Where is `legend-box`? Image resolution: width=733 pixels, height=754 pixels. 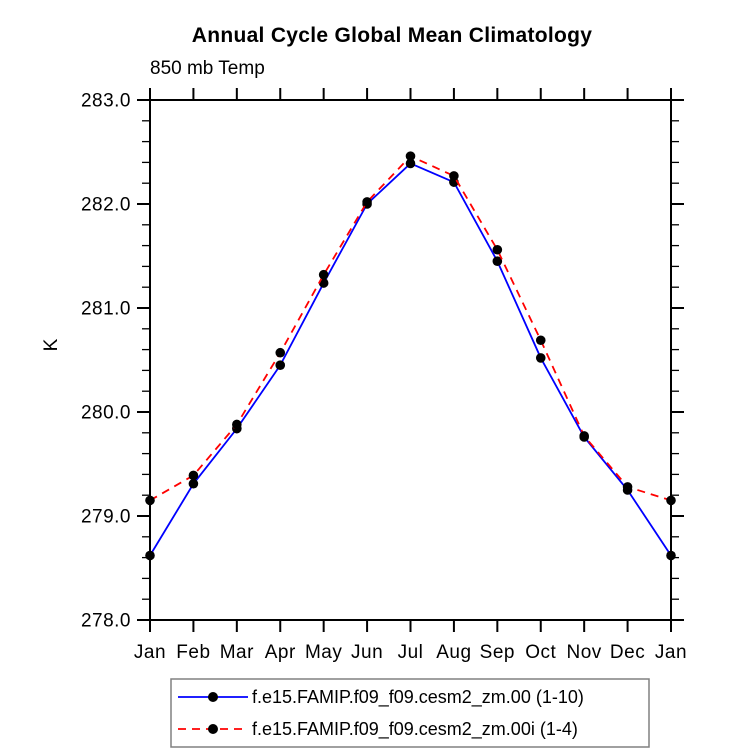
legend-box is located at coordinates (410, 713).